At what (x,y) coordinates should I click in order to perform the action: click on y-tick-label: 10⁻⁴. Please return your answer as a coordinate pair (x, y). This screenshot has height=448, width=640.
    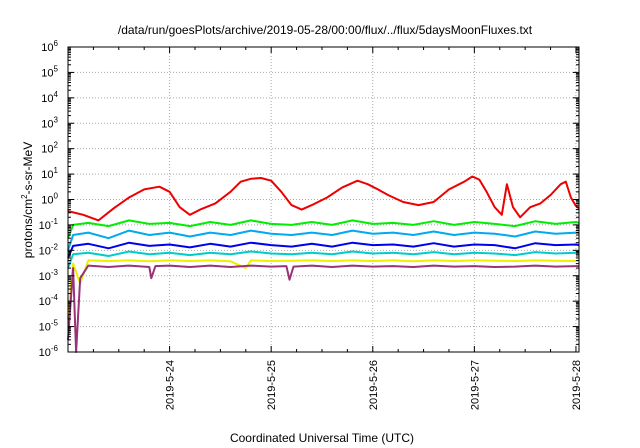
    Looking at the image, I should click on (49, 300).